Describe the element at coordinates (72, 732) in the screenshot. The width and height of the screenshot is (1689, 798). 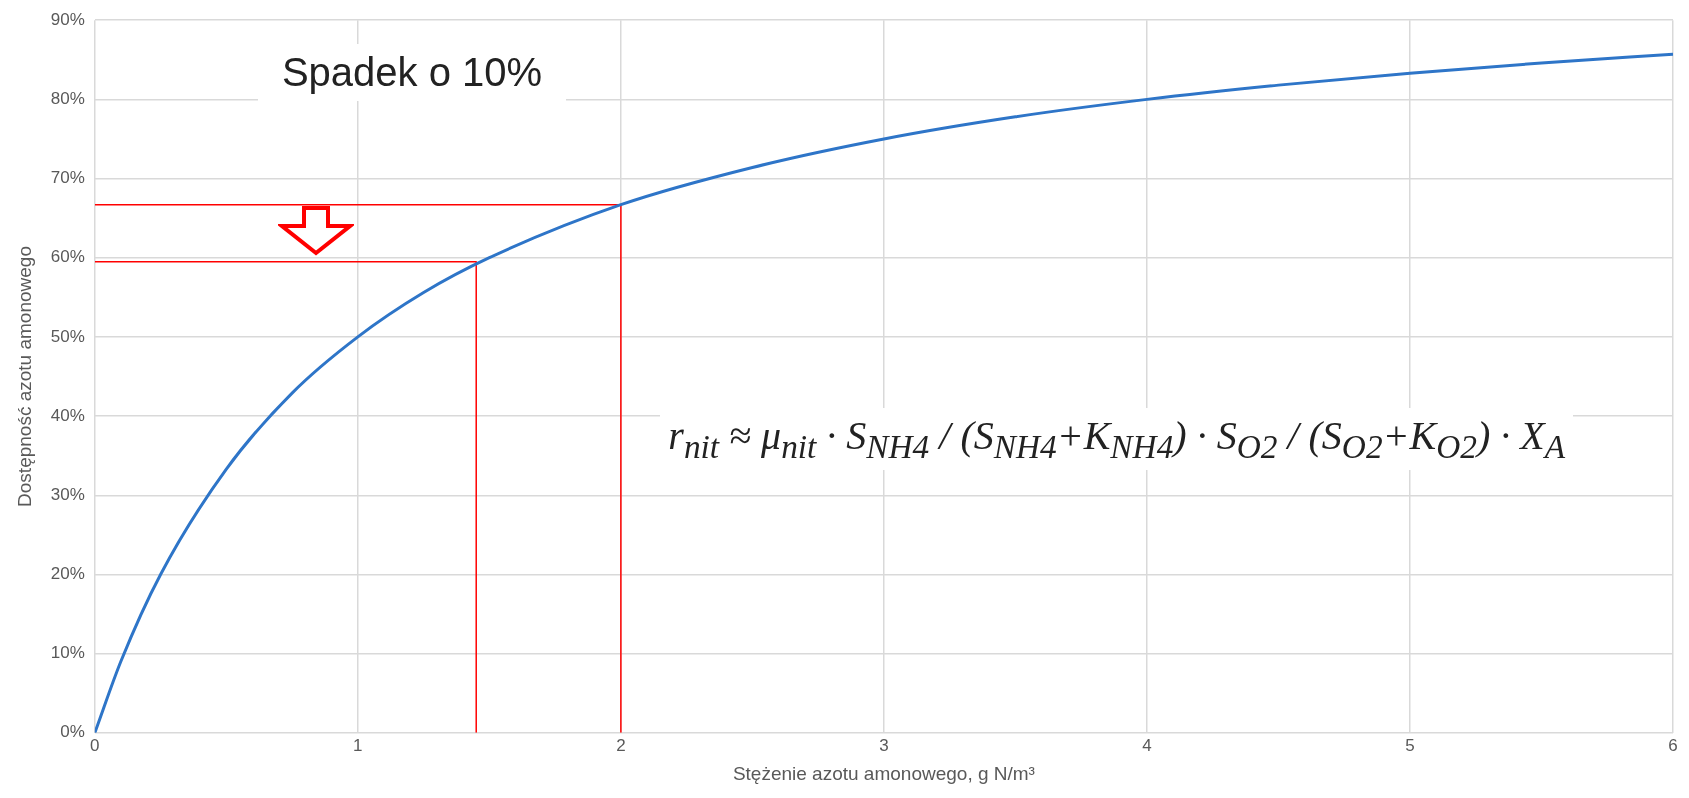
I see `y-tick-label: 0%` at that location.